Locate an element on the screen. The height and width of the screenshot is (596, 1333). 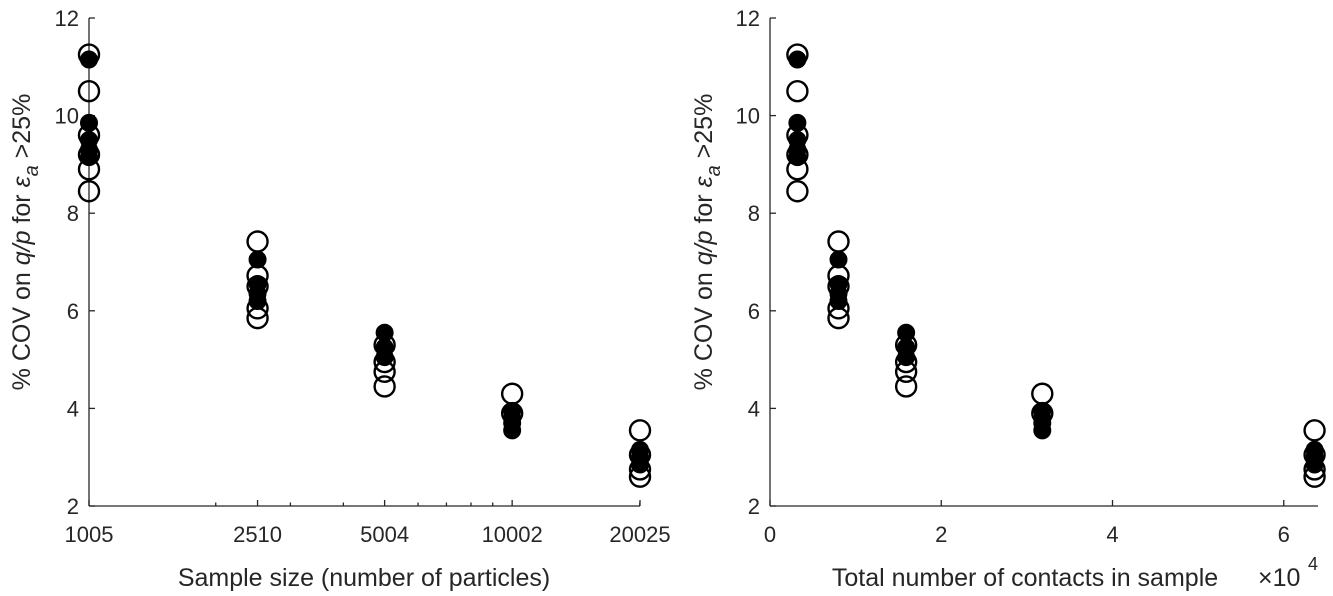
x-axis-multiplier: ×10 is located at coordinates (1279, 578).